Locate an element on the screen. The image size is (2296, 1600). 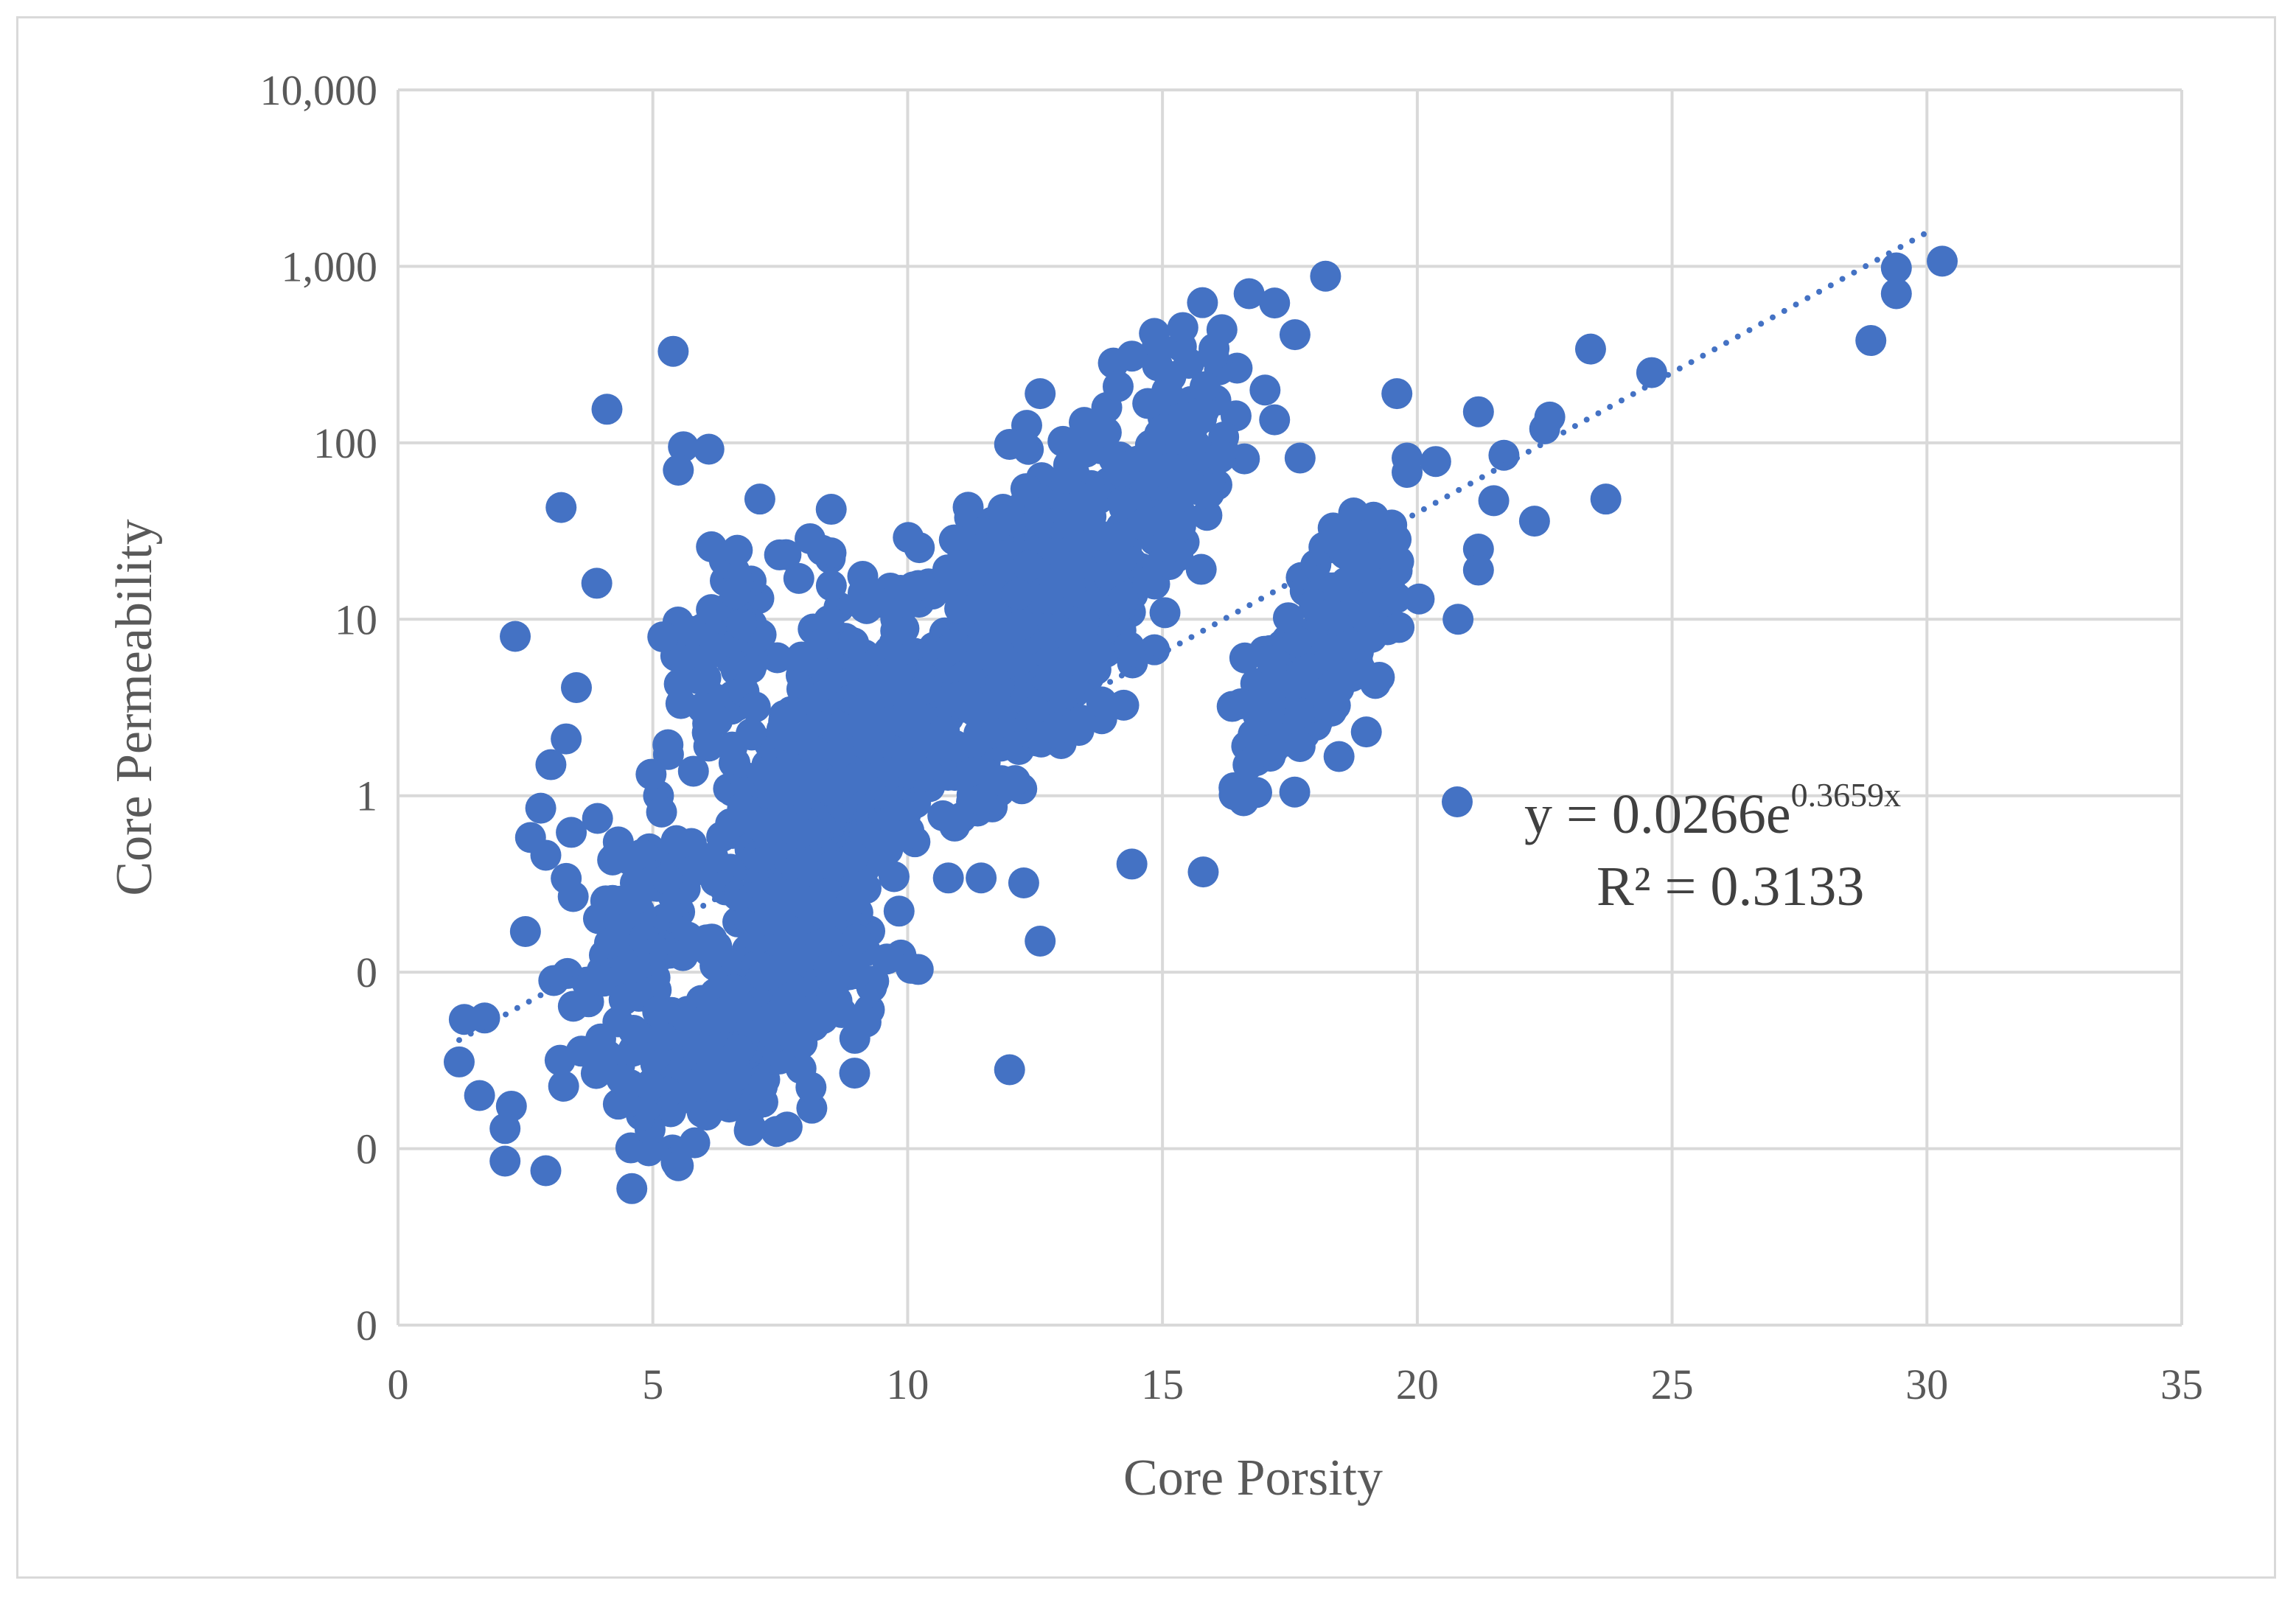
legend-equation-exponent: 0.3659x is located at coordinates (1846, 795).